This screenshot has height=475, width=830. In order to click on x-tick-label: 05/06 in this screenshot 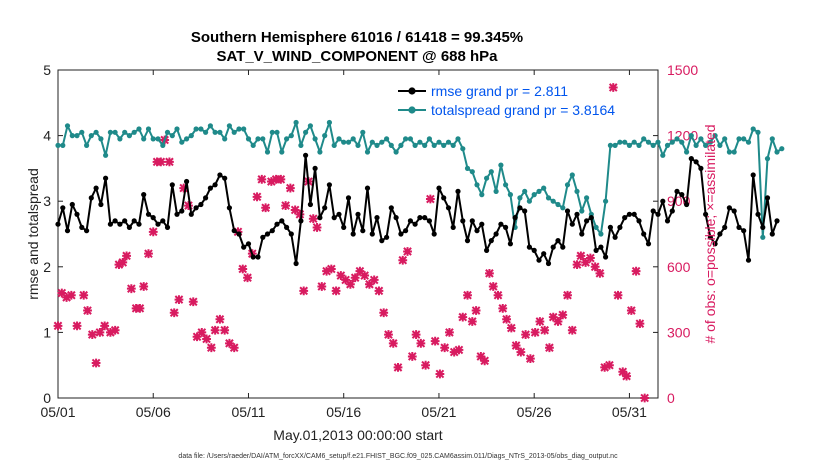, I will do `click(153, 412)`.